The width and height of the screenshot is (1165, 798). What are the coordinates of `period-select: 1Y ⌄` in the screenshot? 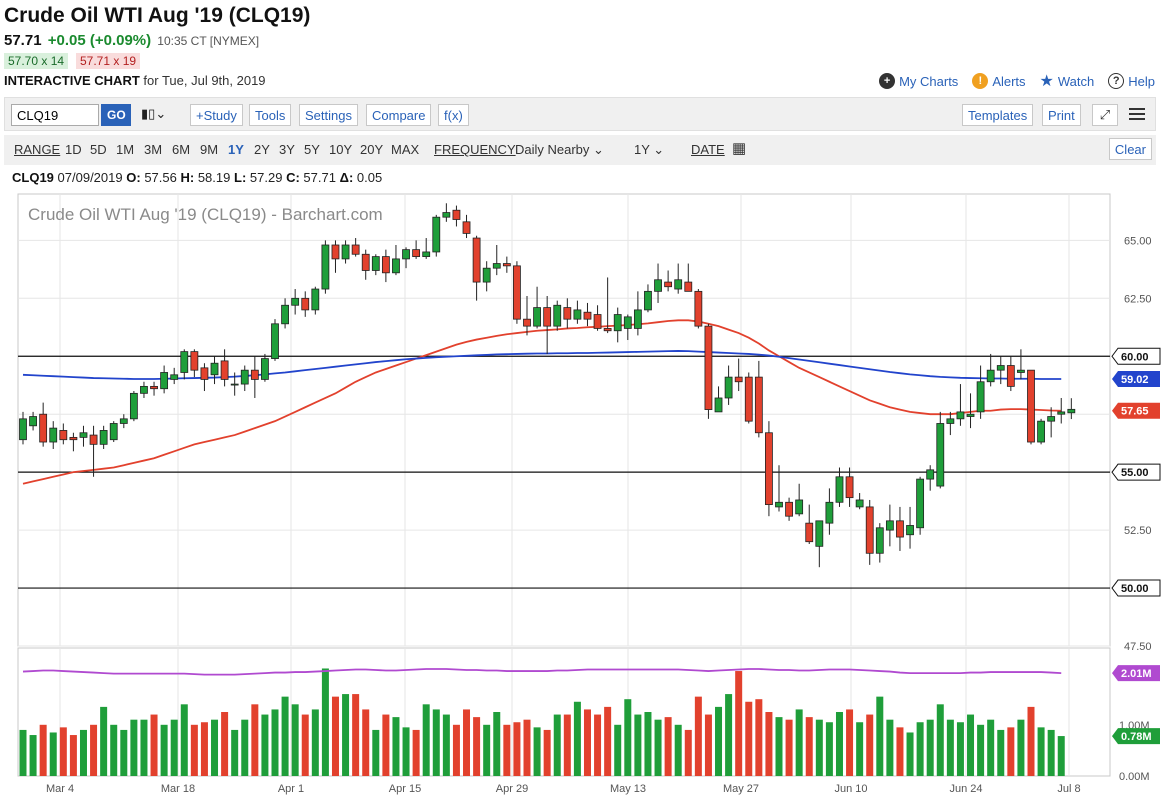 It's located at (649, 150).